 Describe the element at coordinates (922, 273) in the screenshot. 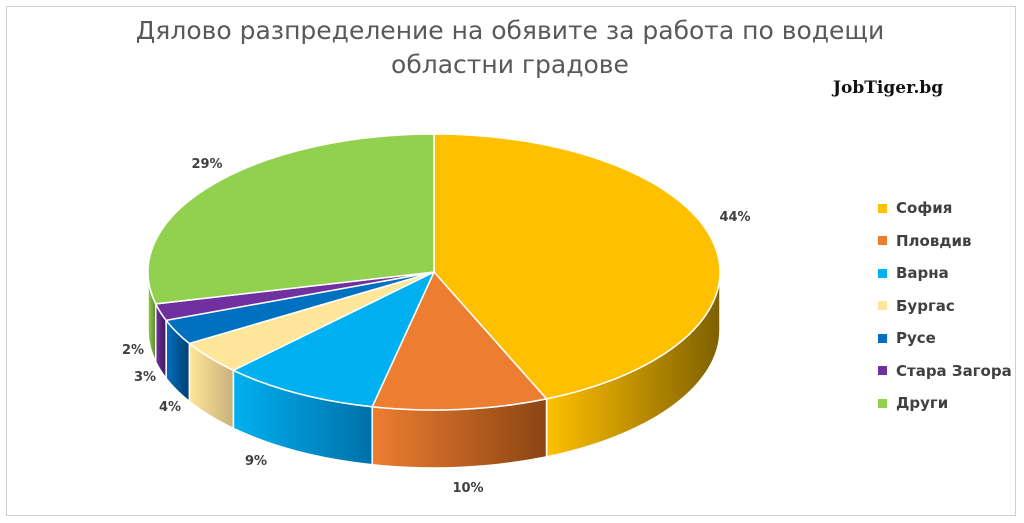

I see `legend-label: Варна` at that location.